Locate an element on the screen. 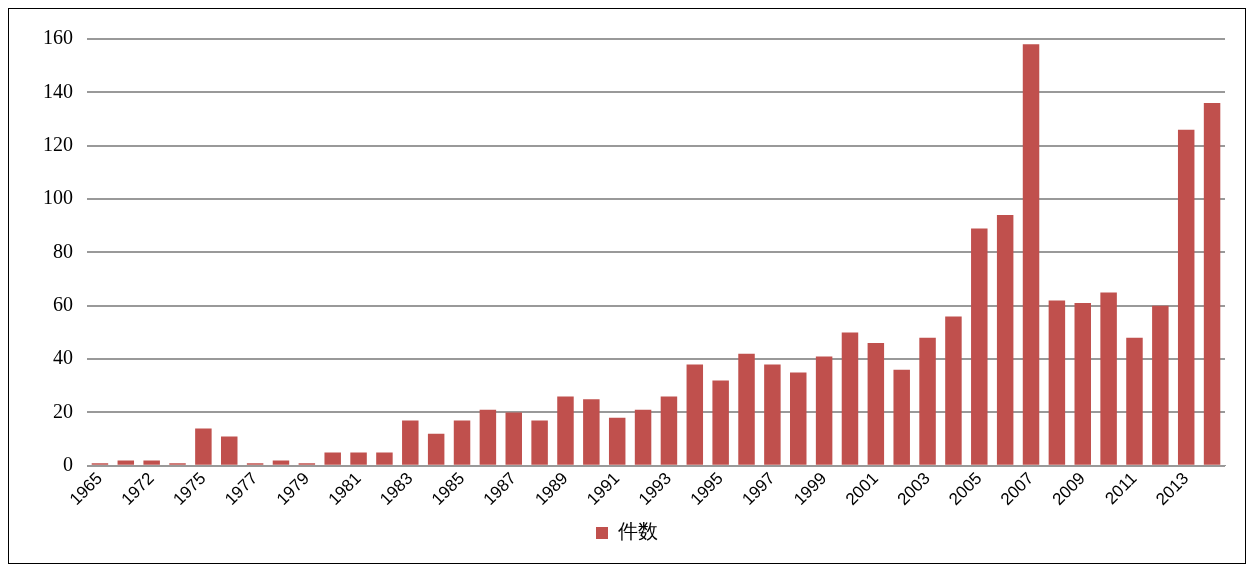 The image size is (1256, 574). y-tick-label: 60 is located at coordinates (63, 304).